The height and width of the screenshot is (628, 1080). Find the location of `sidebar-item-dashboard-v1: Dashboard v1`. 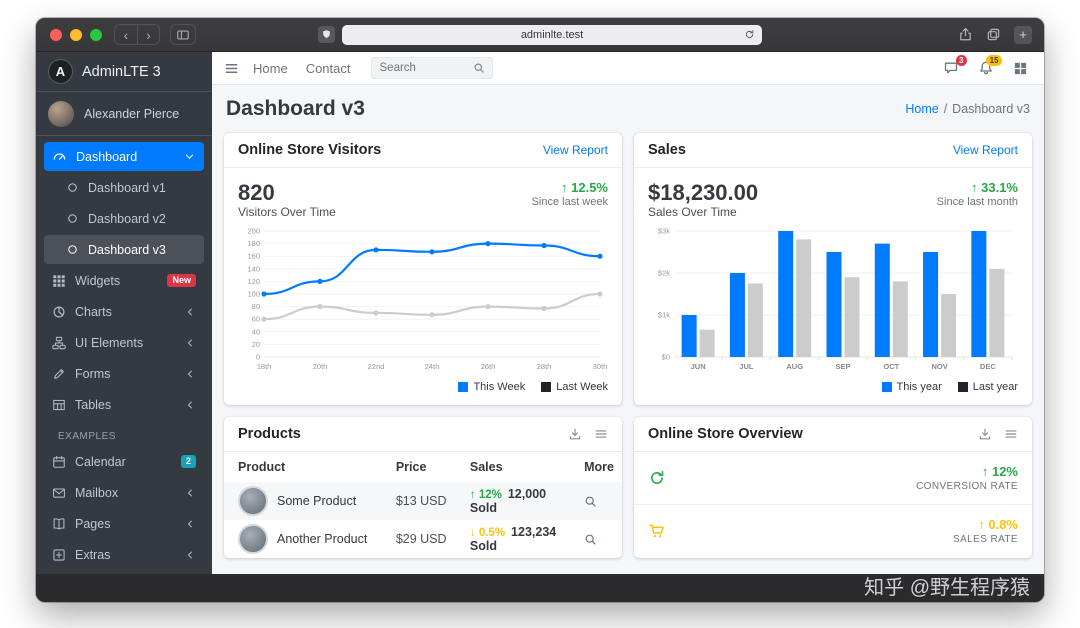

sidebar-item-dashboard-v1: Dashboard v1 is located at coordinates (124, 187).